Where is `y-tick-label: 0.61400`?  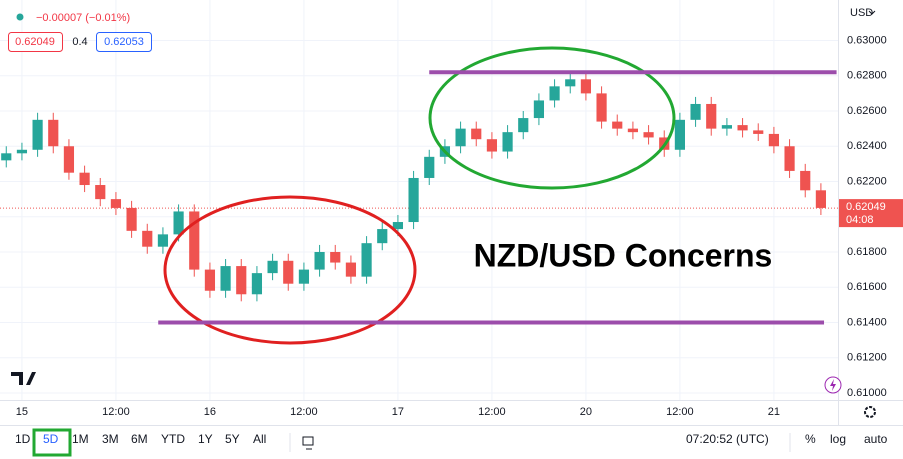 y-tick-label: 0.61400 is located at coordinates (867, 322).